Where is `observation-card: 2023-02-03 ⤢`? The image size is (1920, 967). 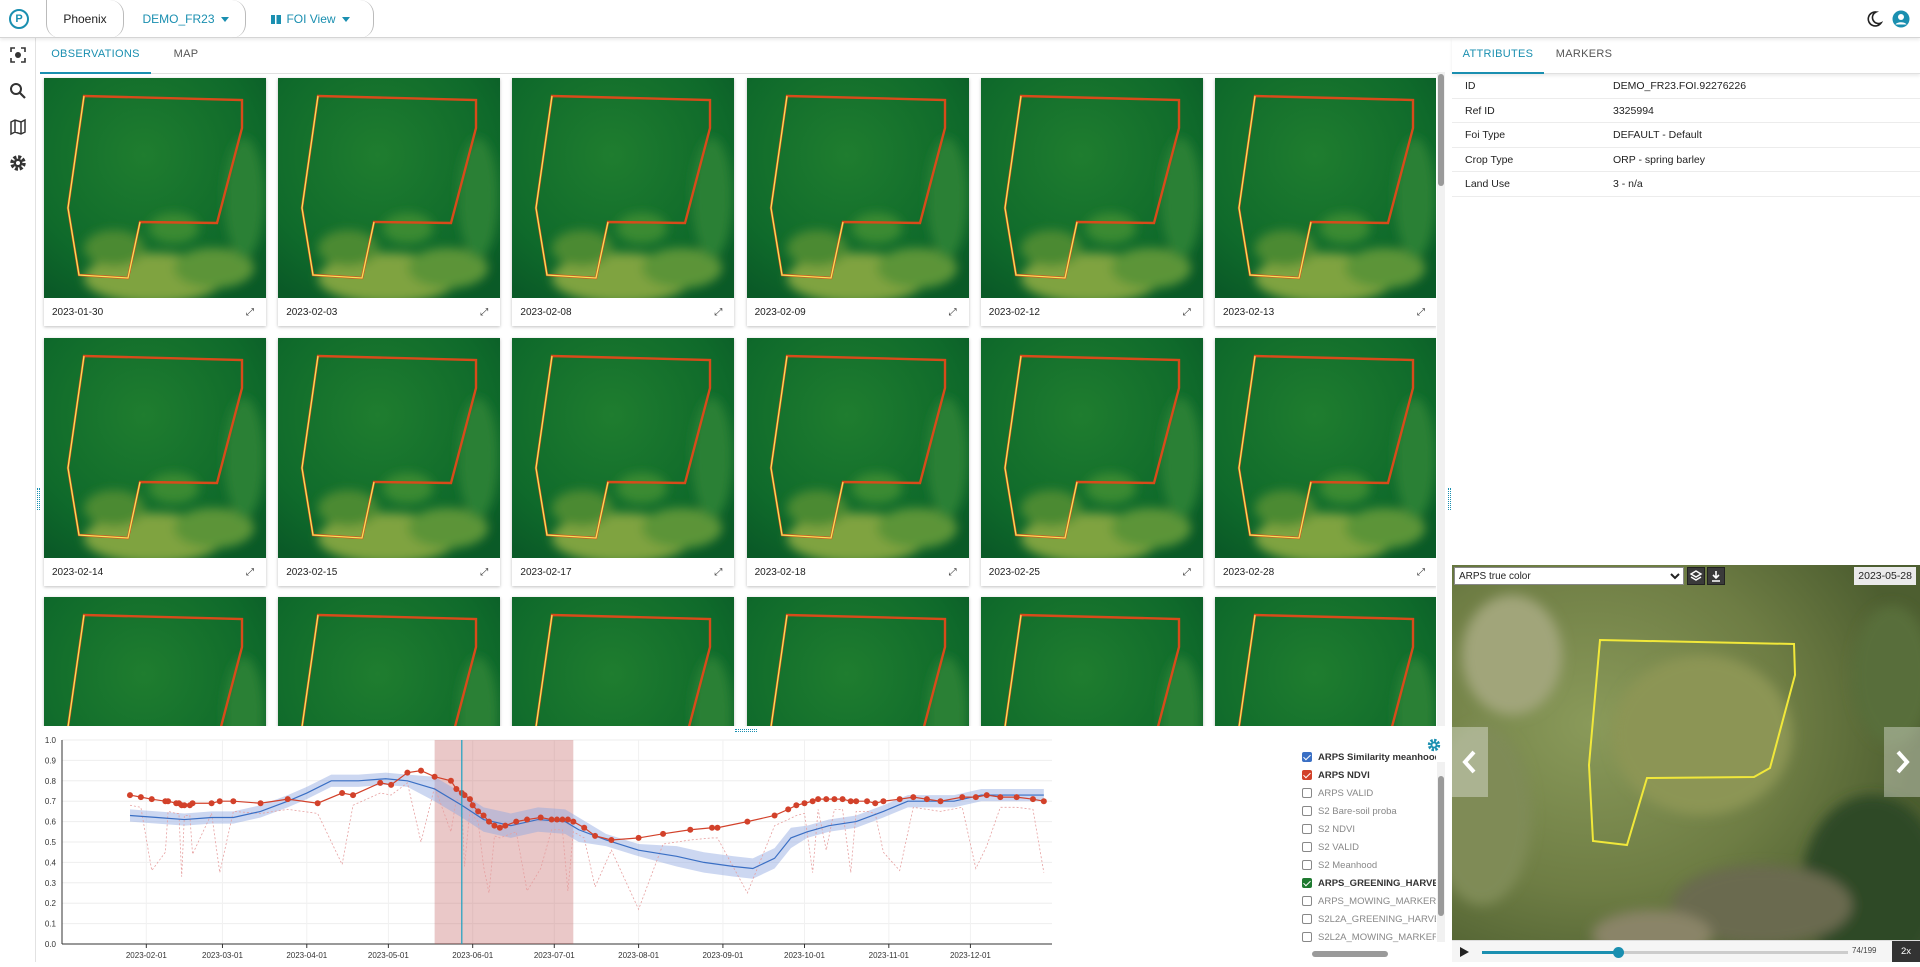 observation-card: 2023-02-03 ⤢ is located at coordinates (389, 202).